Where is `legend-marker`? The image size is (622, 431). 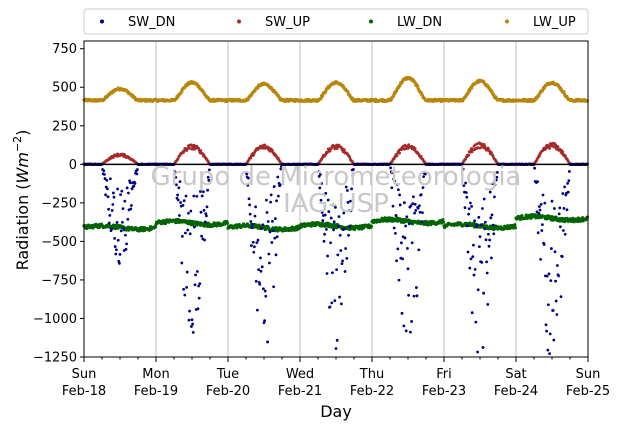 legend-marker is located at coordinates (507, 21).